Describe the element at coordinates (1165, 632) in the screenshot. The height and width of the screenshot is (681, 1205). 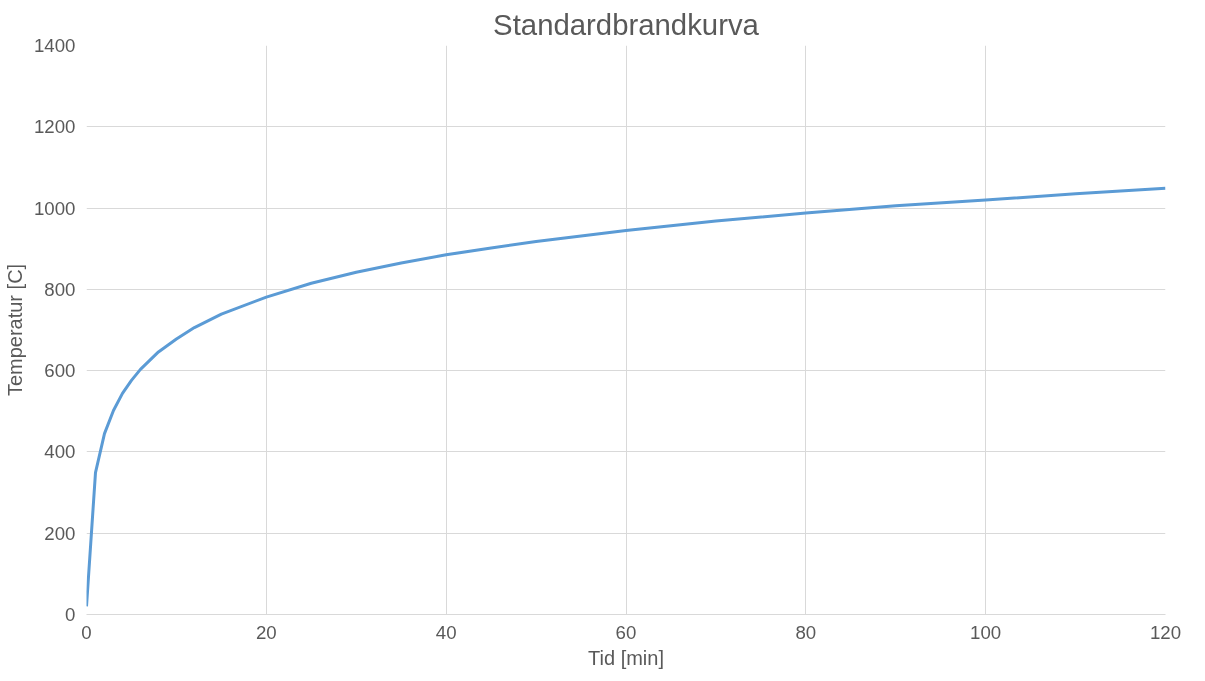
I see `x-tick-label: 120` at that location.